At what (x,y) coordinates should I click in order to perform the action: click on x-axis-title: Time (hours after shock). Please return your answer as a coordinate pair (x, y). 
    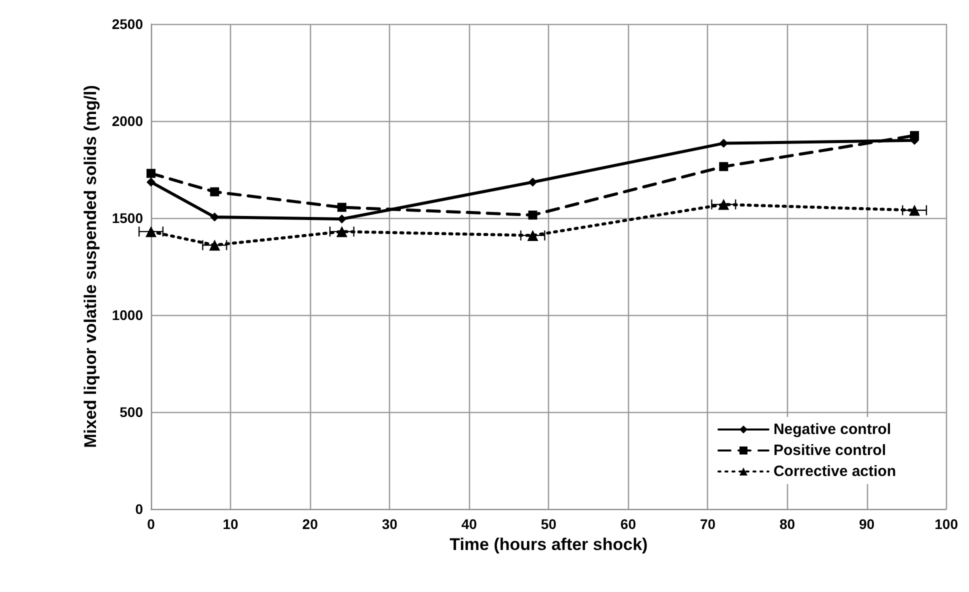
    Looking at the image, I should click on (549, 544).